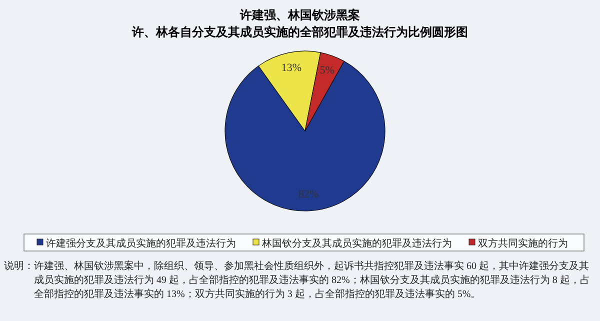  Describe the element at coordinates (327, 70) in the screenshot. I see `data-label: 5%` at that location.